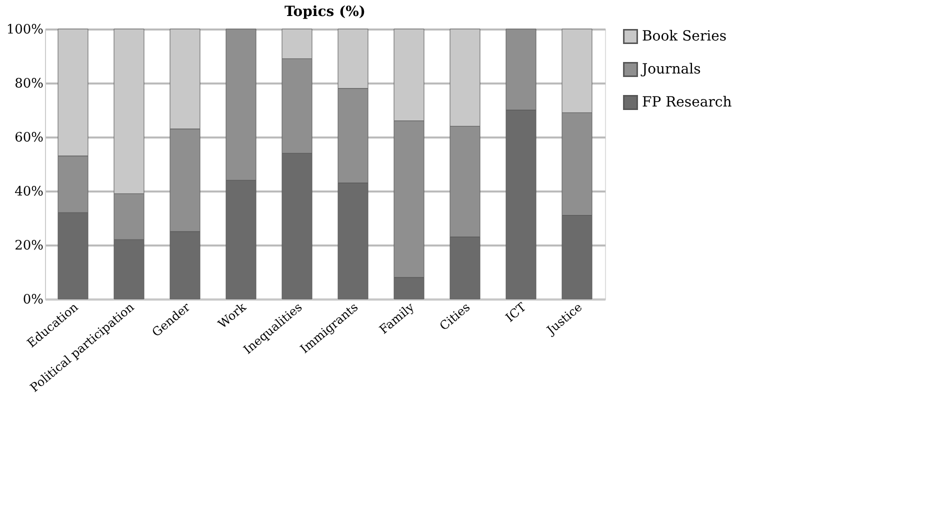 The width and height of the screenshot is (933, 508). What do you see at coordinates (25, 30) in the screenshot?
I see `y-tick-label: 100%` at bounding box center [25, 30].